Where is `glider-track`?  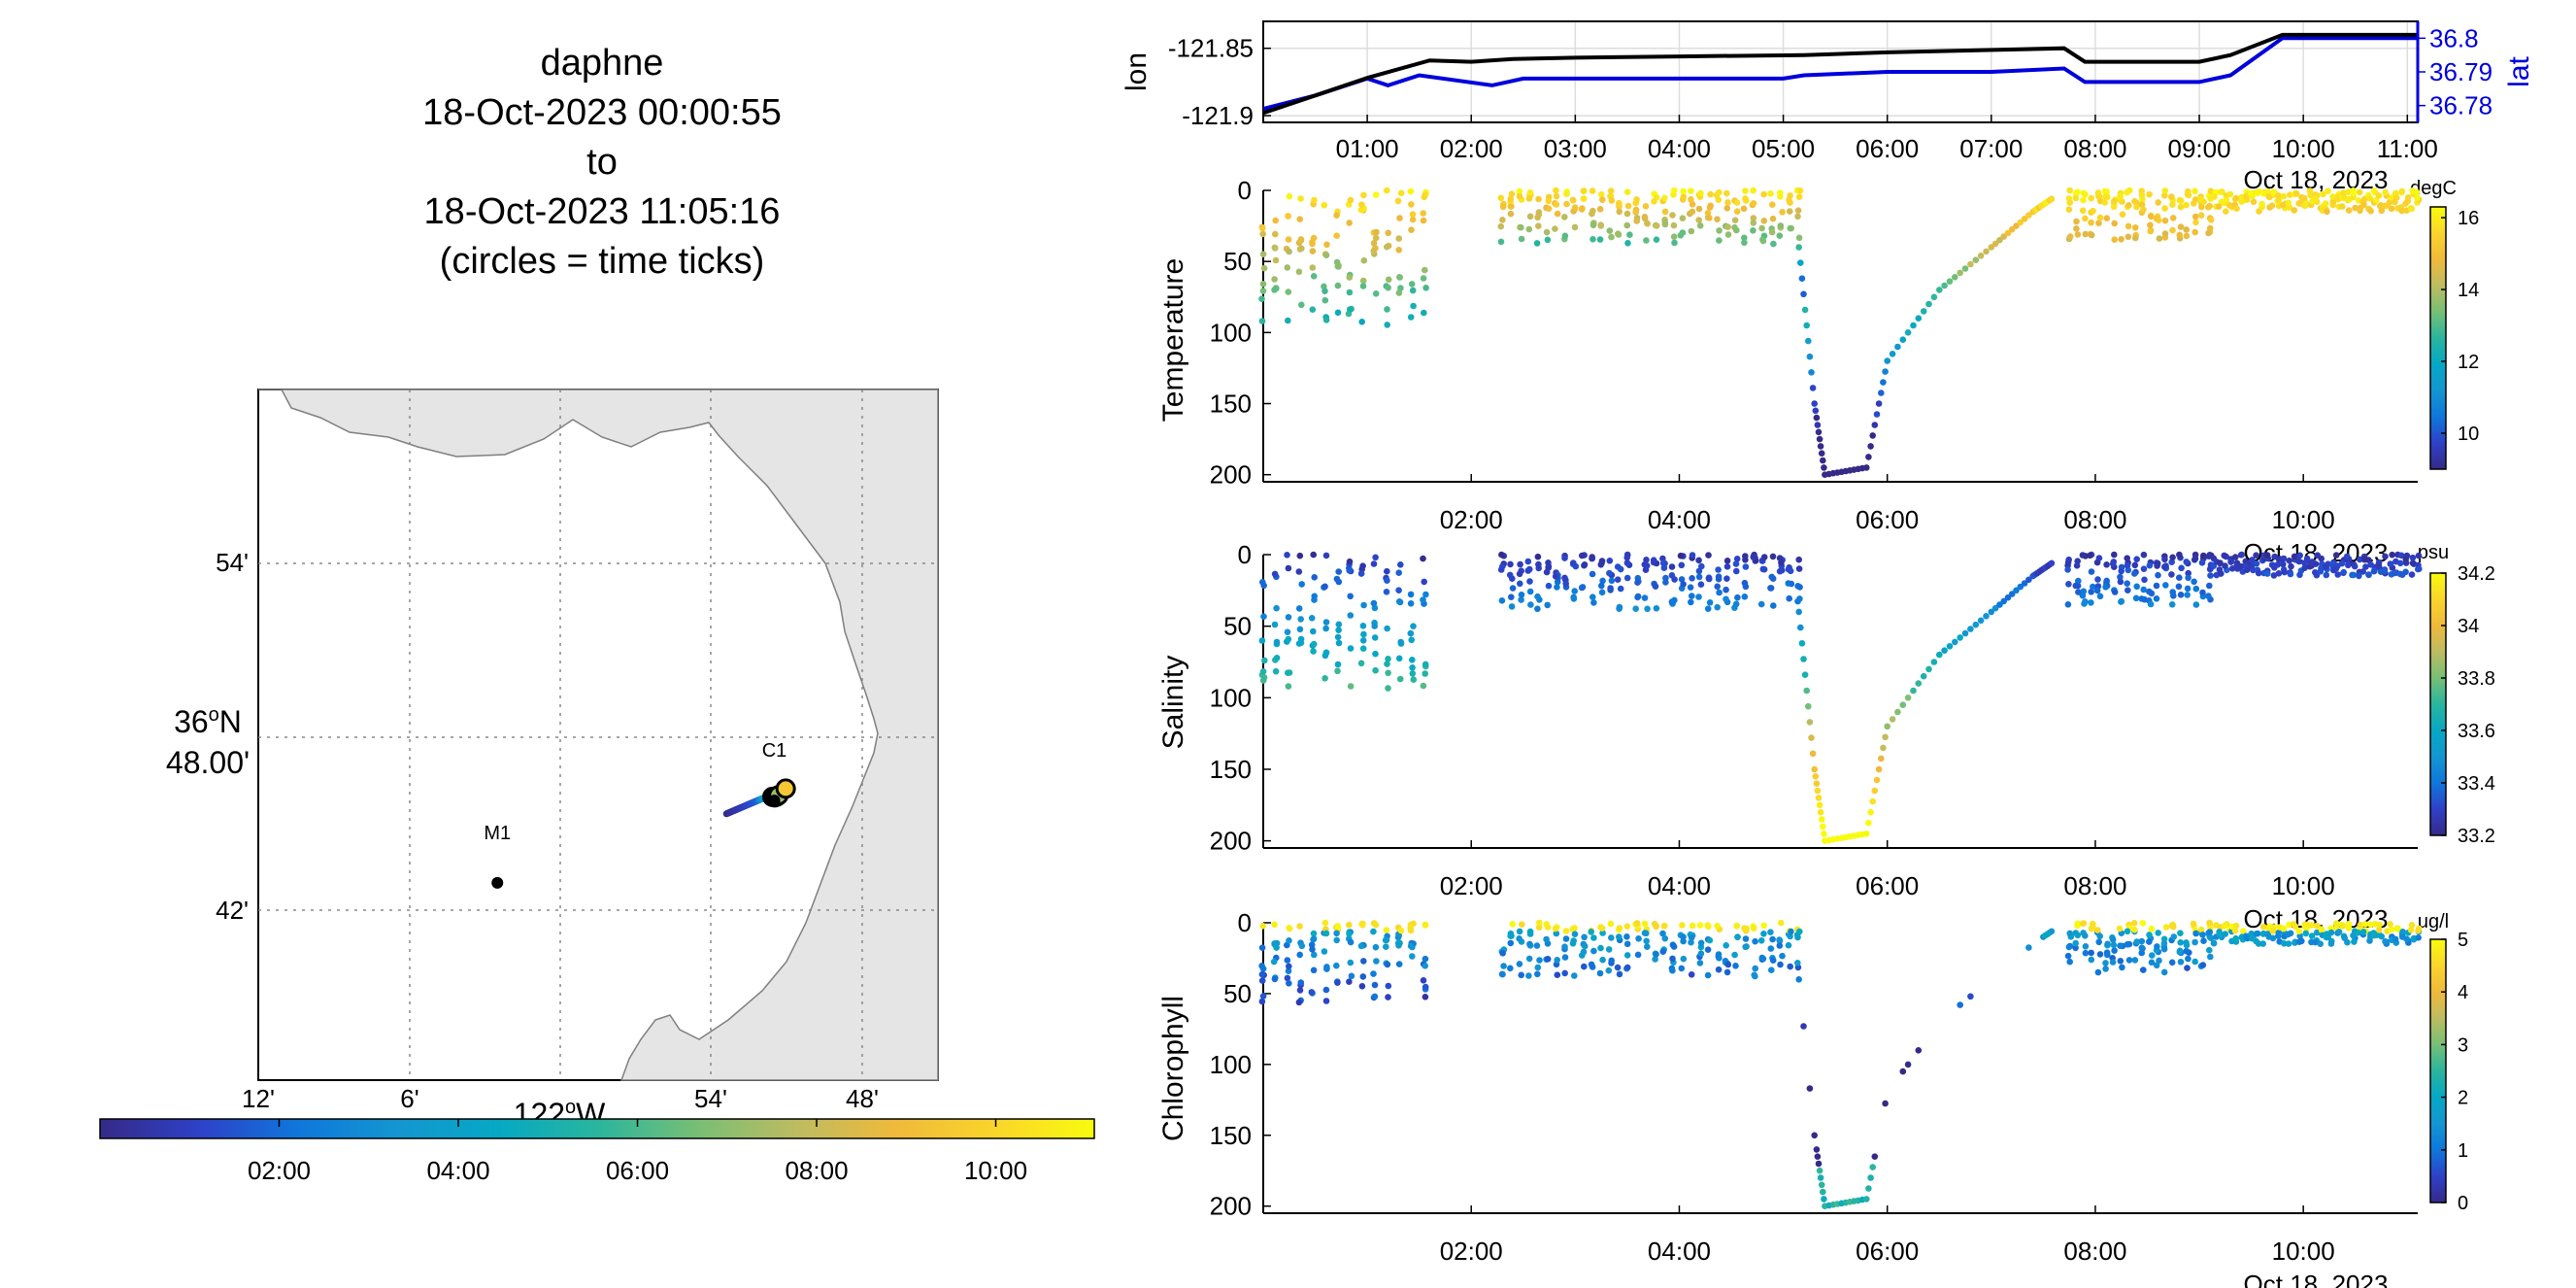
glider-track is located at coordinates (759, 798).